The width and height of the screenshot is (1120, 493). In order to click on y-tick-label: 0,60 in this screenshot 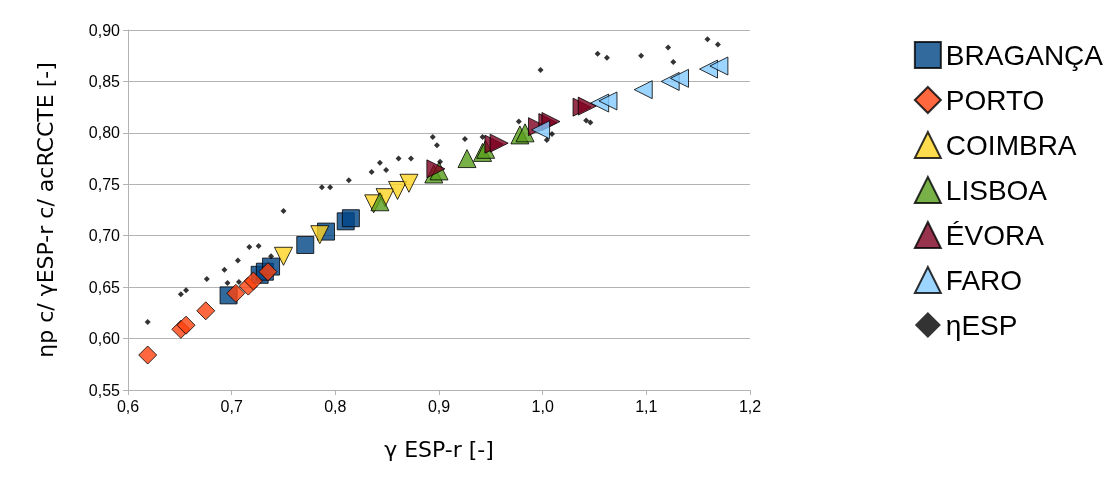, I will do `click(104, 339)`.